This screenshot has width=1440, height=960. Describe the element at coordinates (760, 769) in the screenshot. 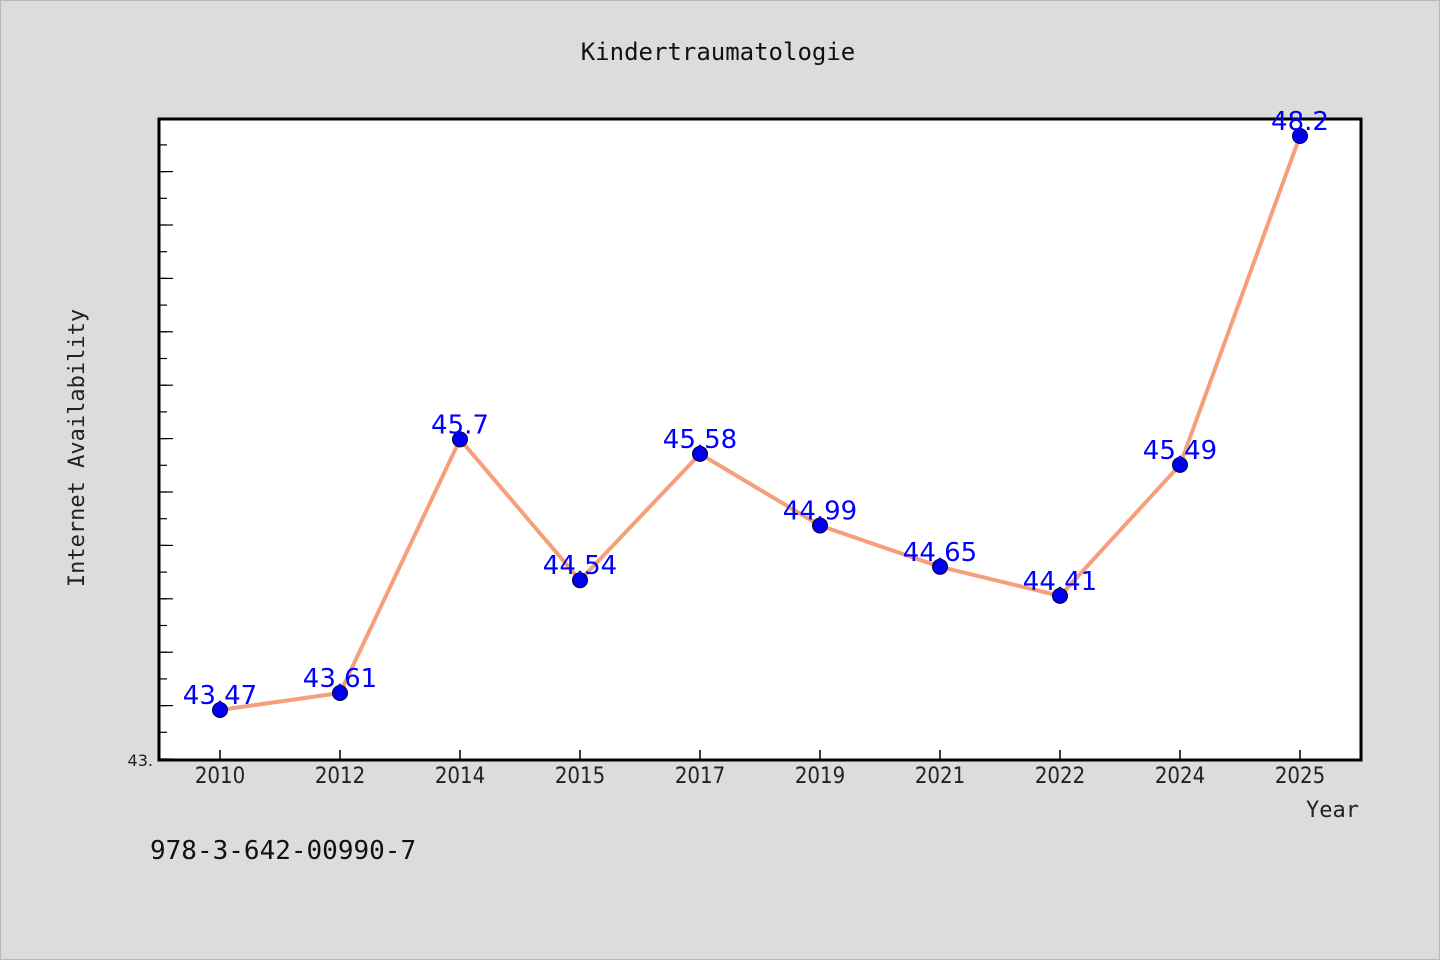

I see `x-axis-ticks: 2010 2012 2014 2015 2017 2019 2021 2022 2024 2025` at that location.